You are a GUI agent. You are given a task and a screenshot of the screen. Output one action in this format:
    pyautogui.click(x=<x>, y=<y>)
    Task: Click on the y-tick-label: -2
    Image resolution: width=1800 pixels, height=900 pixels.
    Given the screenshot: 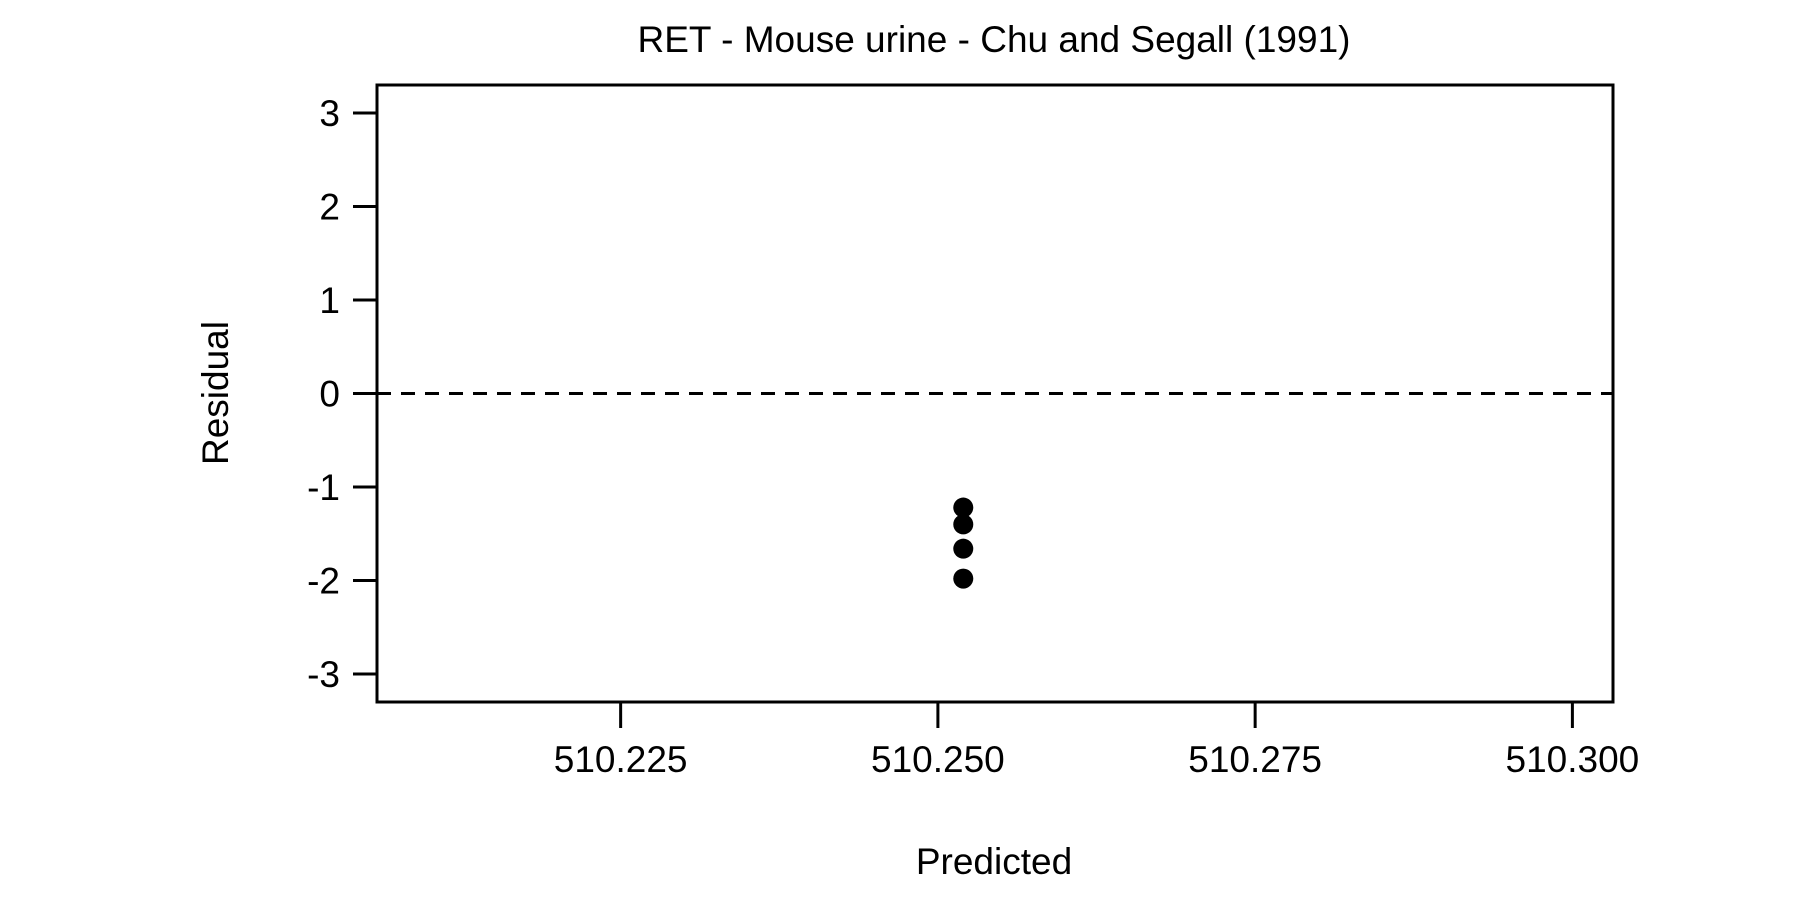 What is the action you would take?
    pyautogui.click(x=323, y=580)
    